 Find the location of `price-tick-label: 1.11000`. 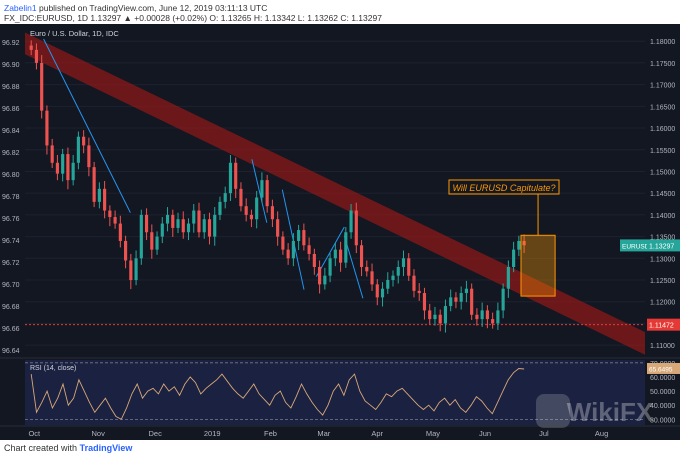

price-tick-label: 1.11000 is located at coordinates (662, 346).